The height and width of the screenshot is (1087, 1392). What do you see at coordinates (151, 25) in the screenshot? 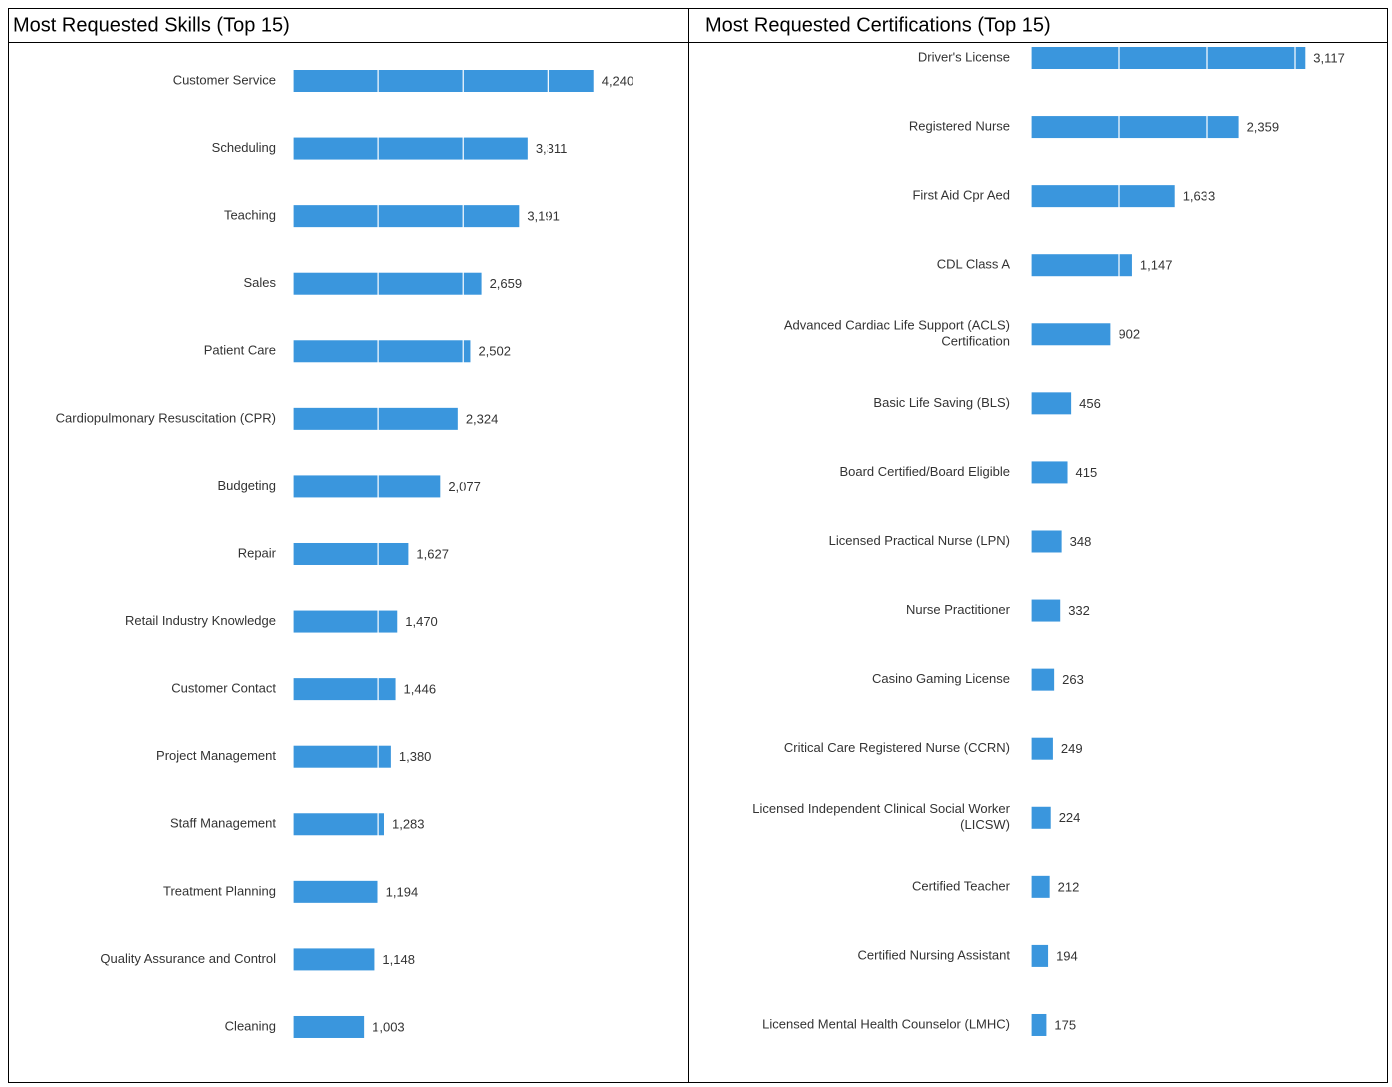
I see `chart-title: Most Requested Skills (Top 15)` at bounding box center [151, 25].